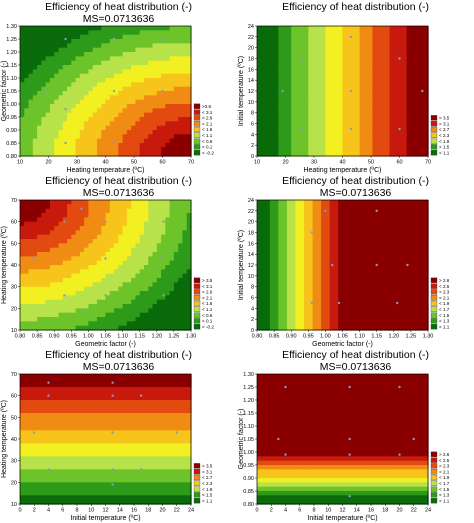 Image resolution: width=474 pixels, height=523 pixels. Describe the element at coordinates (207, 135) in the screenshot. I see `legend-label: < 1.1` at that location.